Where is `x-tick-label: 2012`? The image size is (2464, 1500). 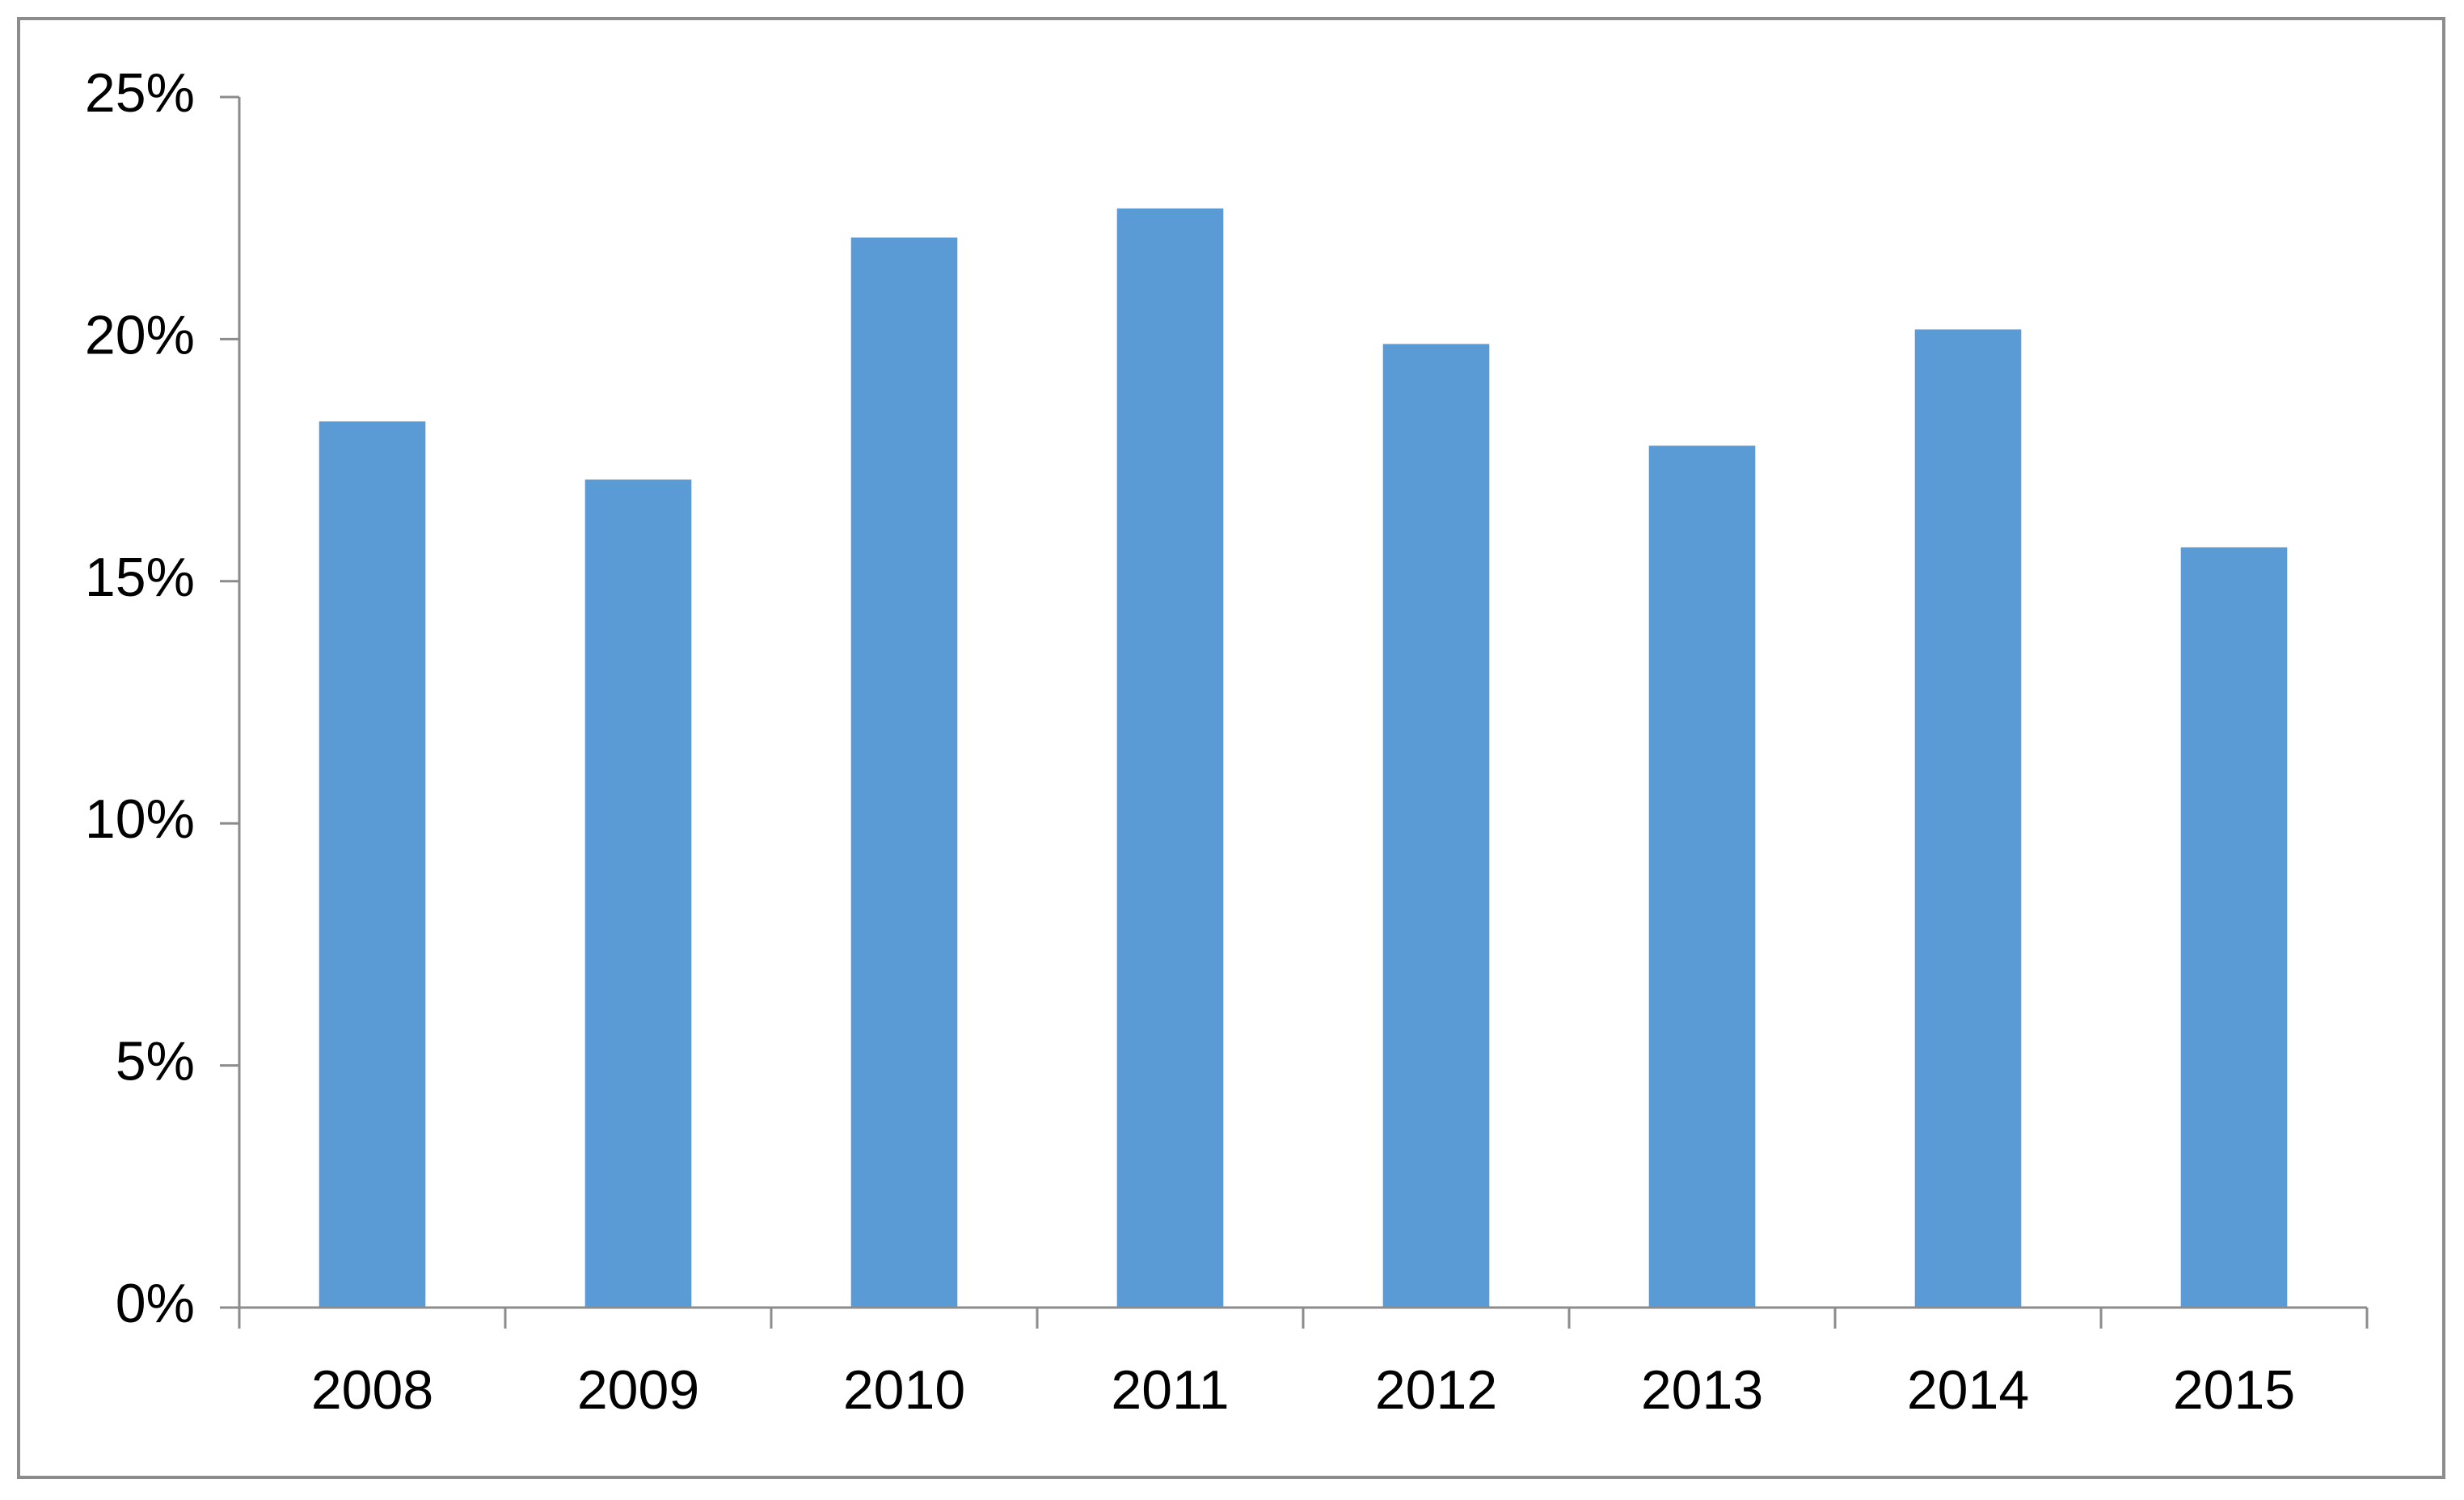 x-tick-label: 2012 is located at coordinates (1436, 1390).